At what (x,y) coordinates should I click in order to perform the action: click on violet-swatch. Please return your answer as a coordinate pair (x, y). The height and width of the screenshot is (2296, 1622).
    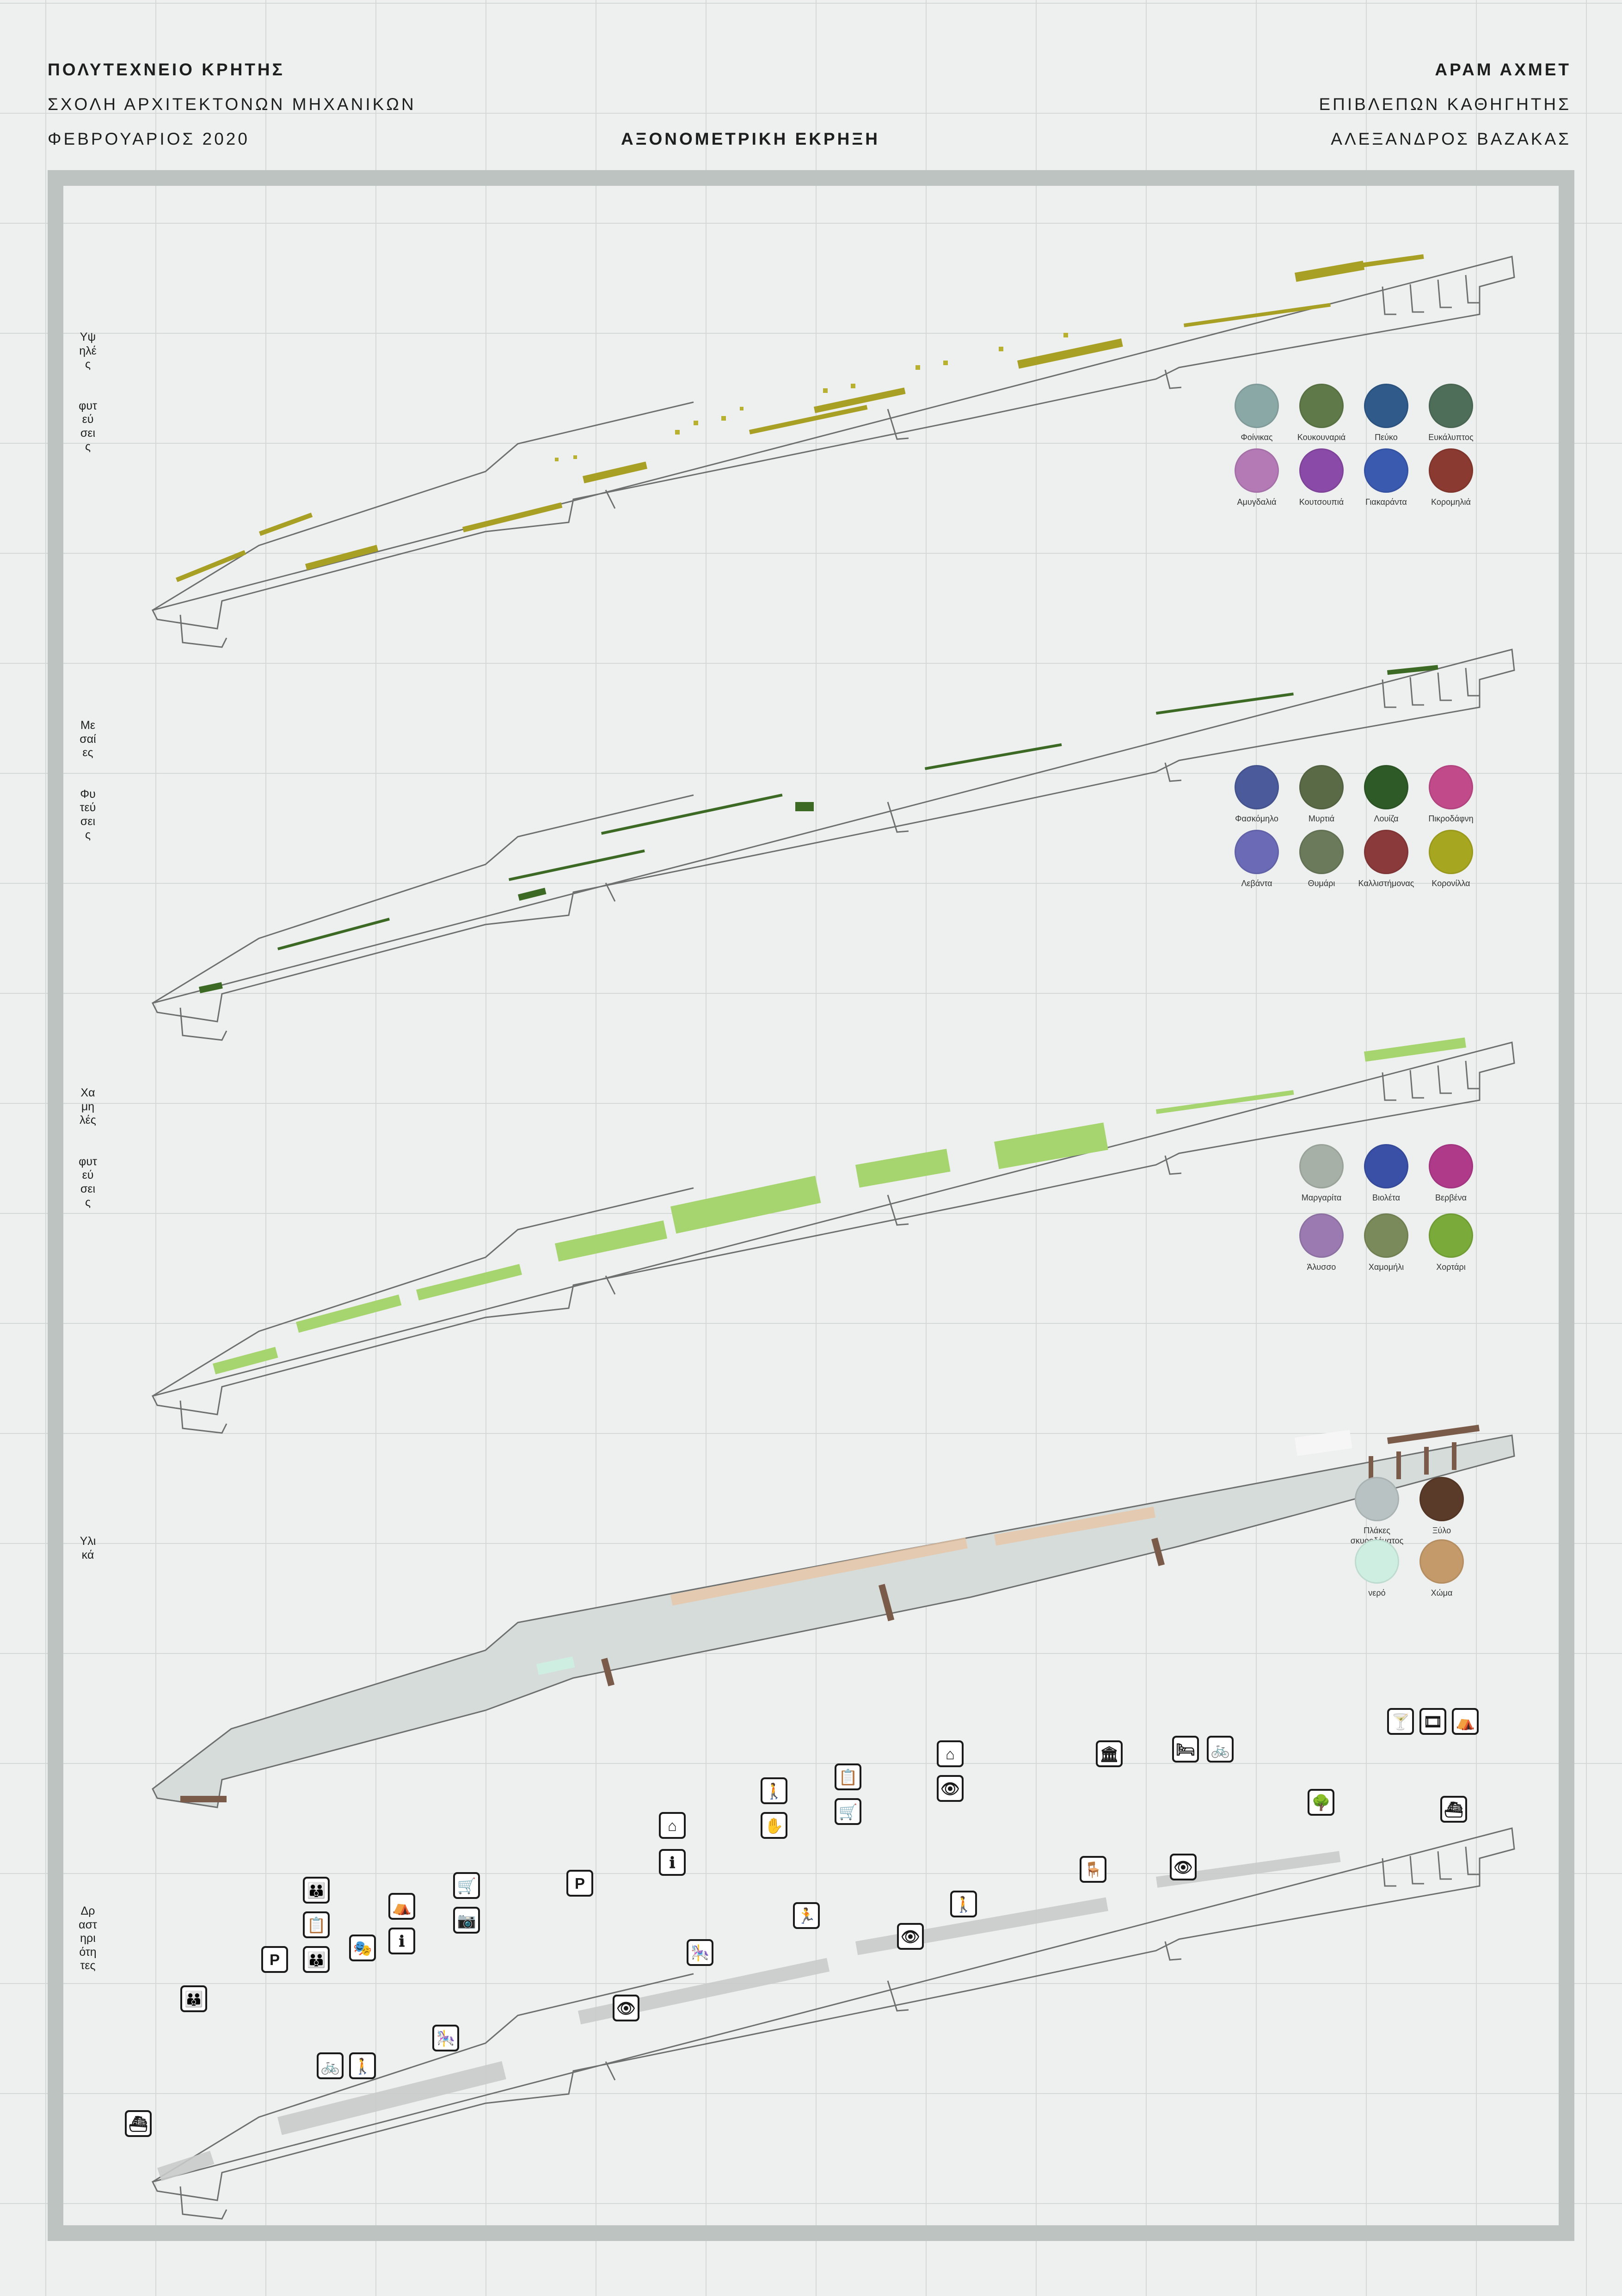
    Looking at the image, I should click on (1386, 1166).